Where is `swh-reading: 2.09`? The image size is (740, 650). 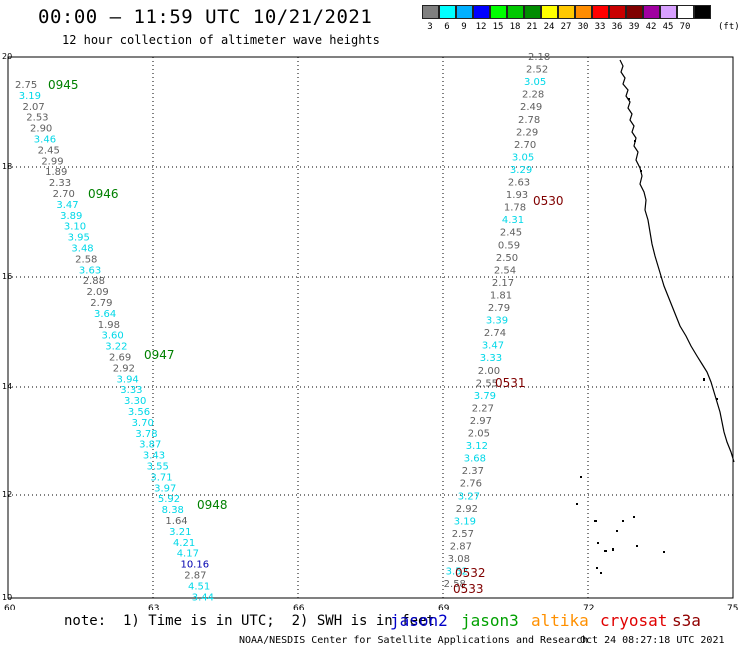
swh-reading: 2.09 is located at coordinates (97, 292).